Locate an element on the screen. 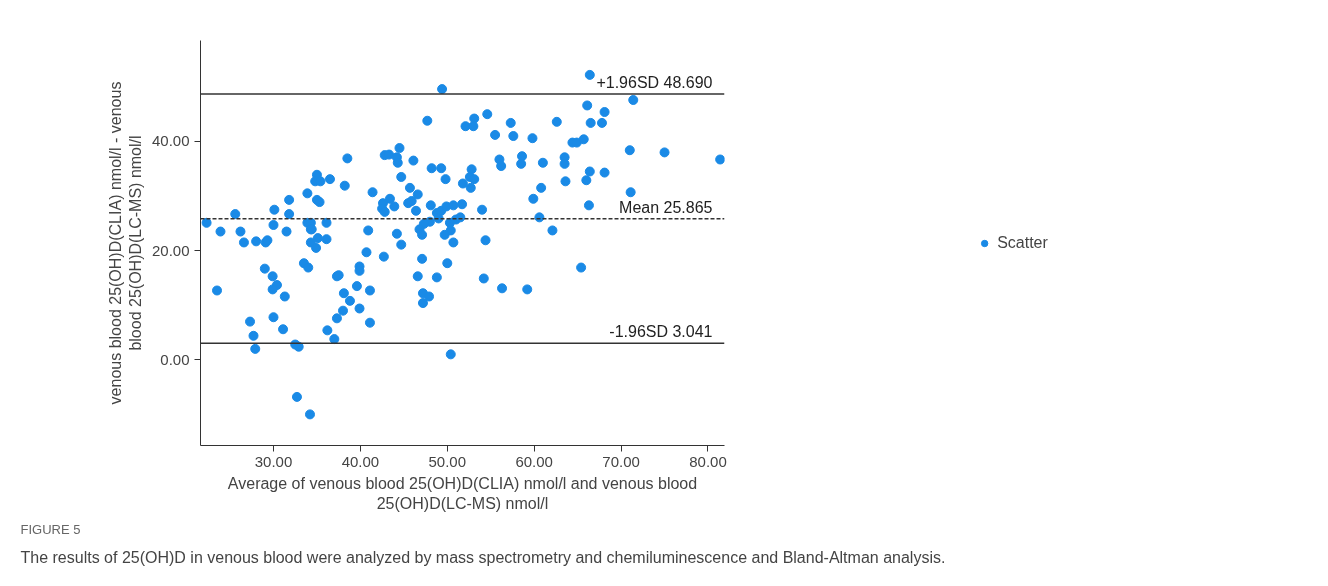 This screenshot has height=586, width=1328. ref-line-label: +1.96SD 48.690 is located at coordinates (654, 83).